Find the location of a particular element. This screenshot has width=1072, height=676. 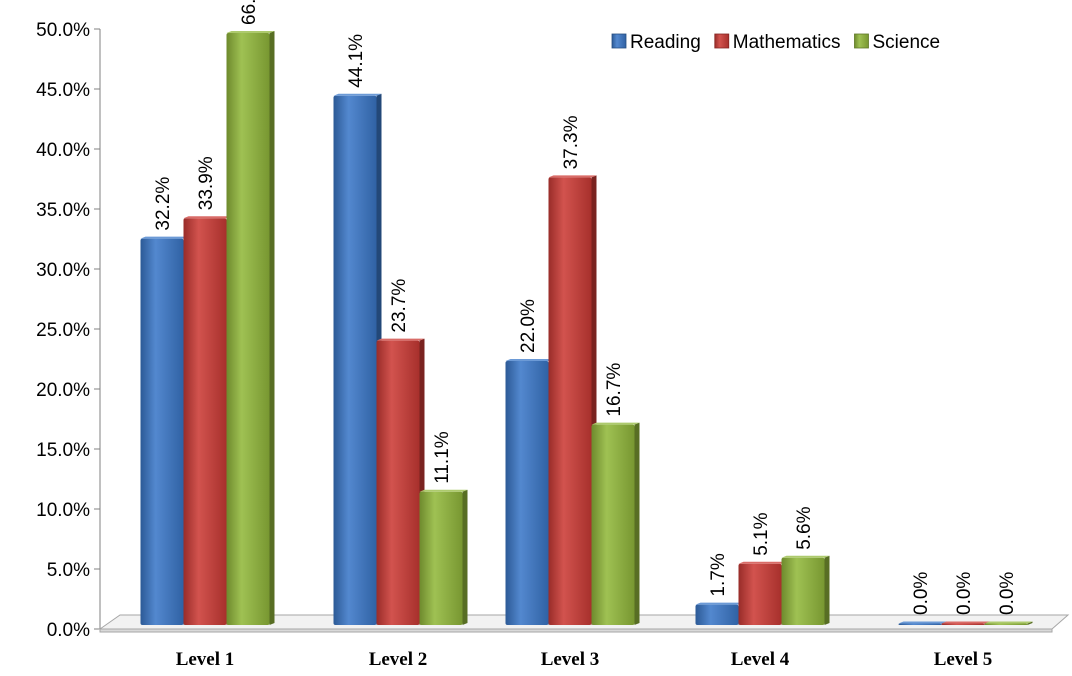

data-label: 5.1% is located at coordinates (761, 533).